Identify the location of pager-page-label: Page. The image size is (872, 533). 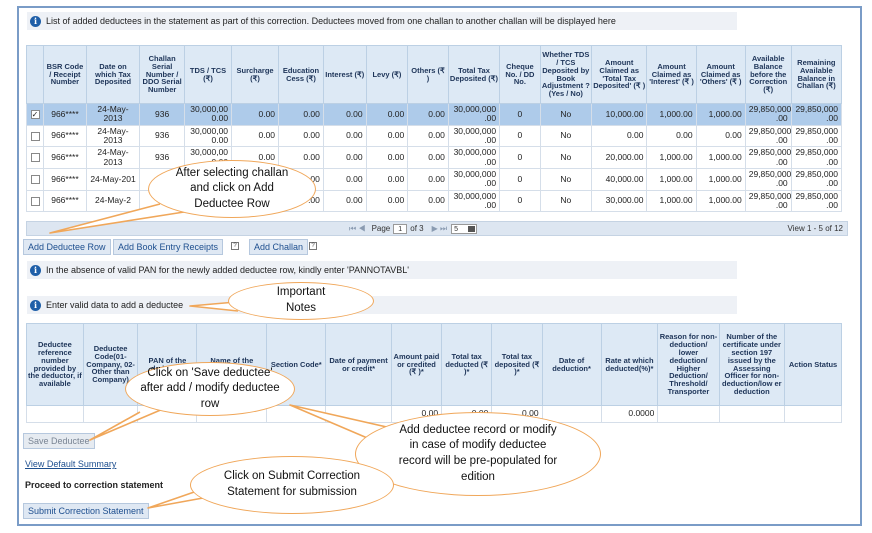
(381, 228).